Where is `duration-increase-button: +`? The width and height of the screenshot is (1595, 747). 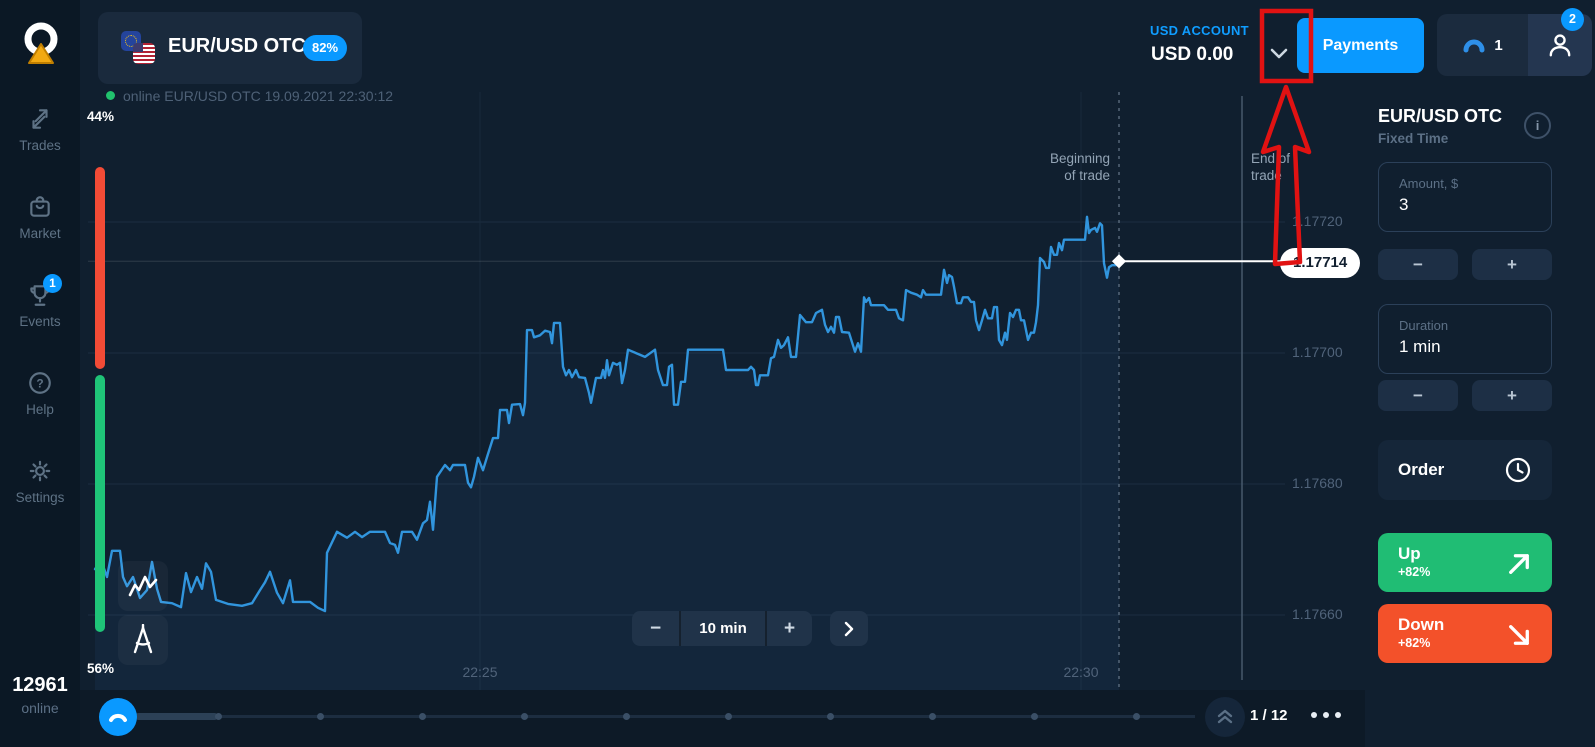
duration-increase-button: + is located at coordinates (1512, 395).